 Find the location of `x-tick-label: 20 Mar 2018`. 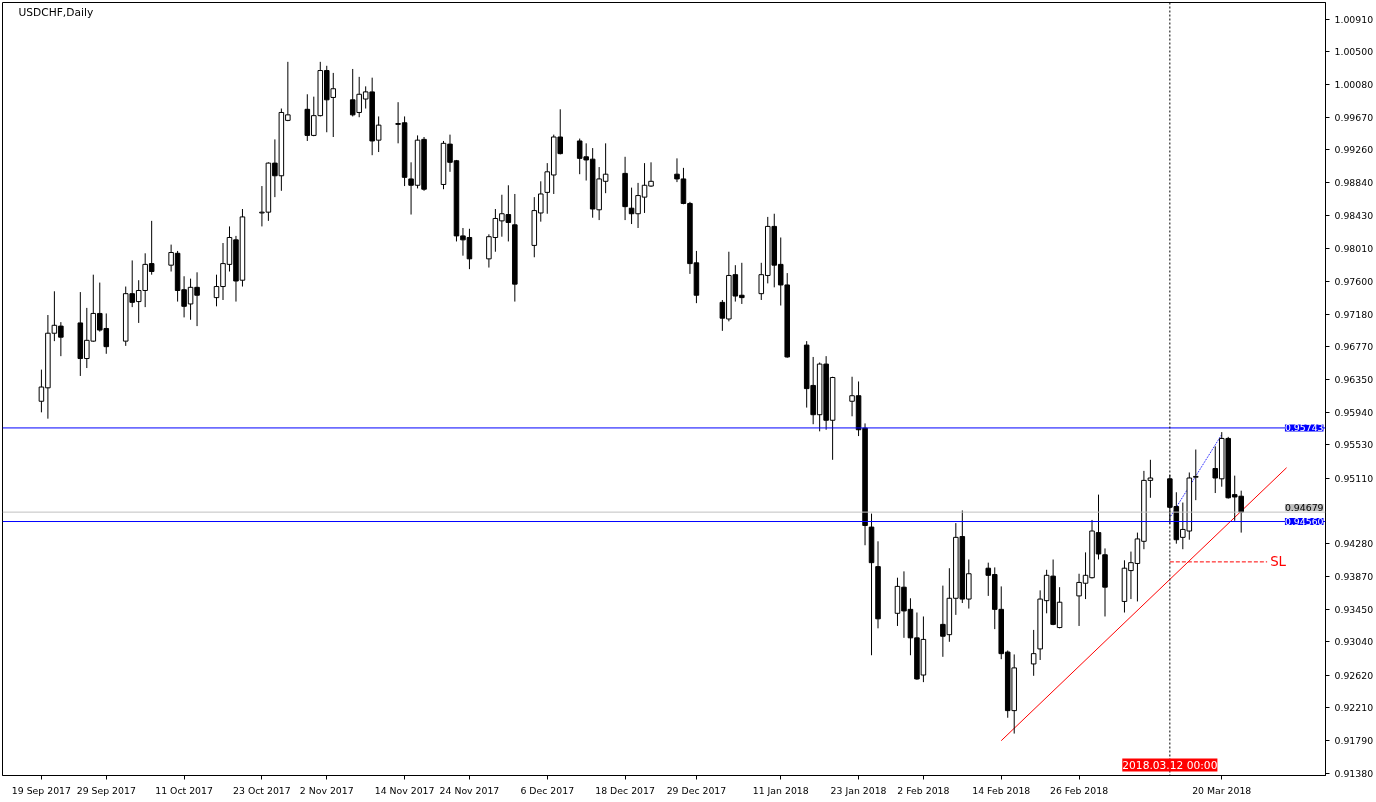

x-tick-label: 20 Mar 2018 is located at coordinates (1222, 790).